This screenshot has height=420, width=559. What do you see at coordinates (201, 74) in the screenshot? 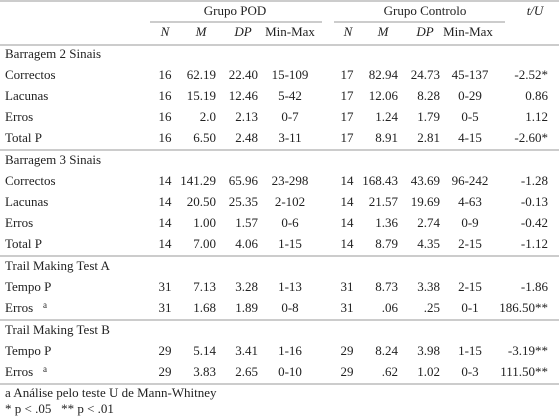
I see `cell: 62.19` at bounding box center [201, 74].